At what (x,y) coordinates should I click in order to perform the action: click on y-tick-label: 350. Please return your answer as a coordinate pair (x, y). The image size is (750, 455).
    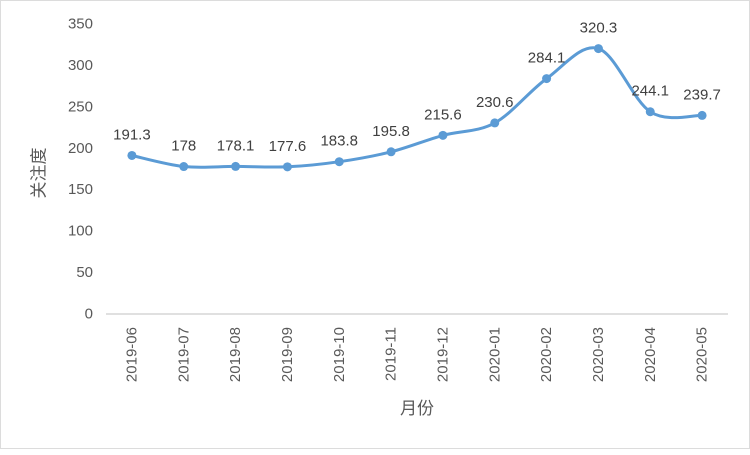
    Looking at the image, I should click on (80, 24).